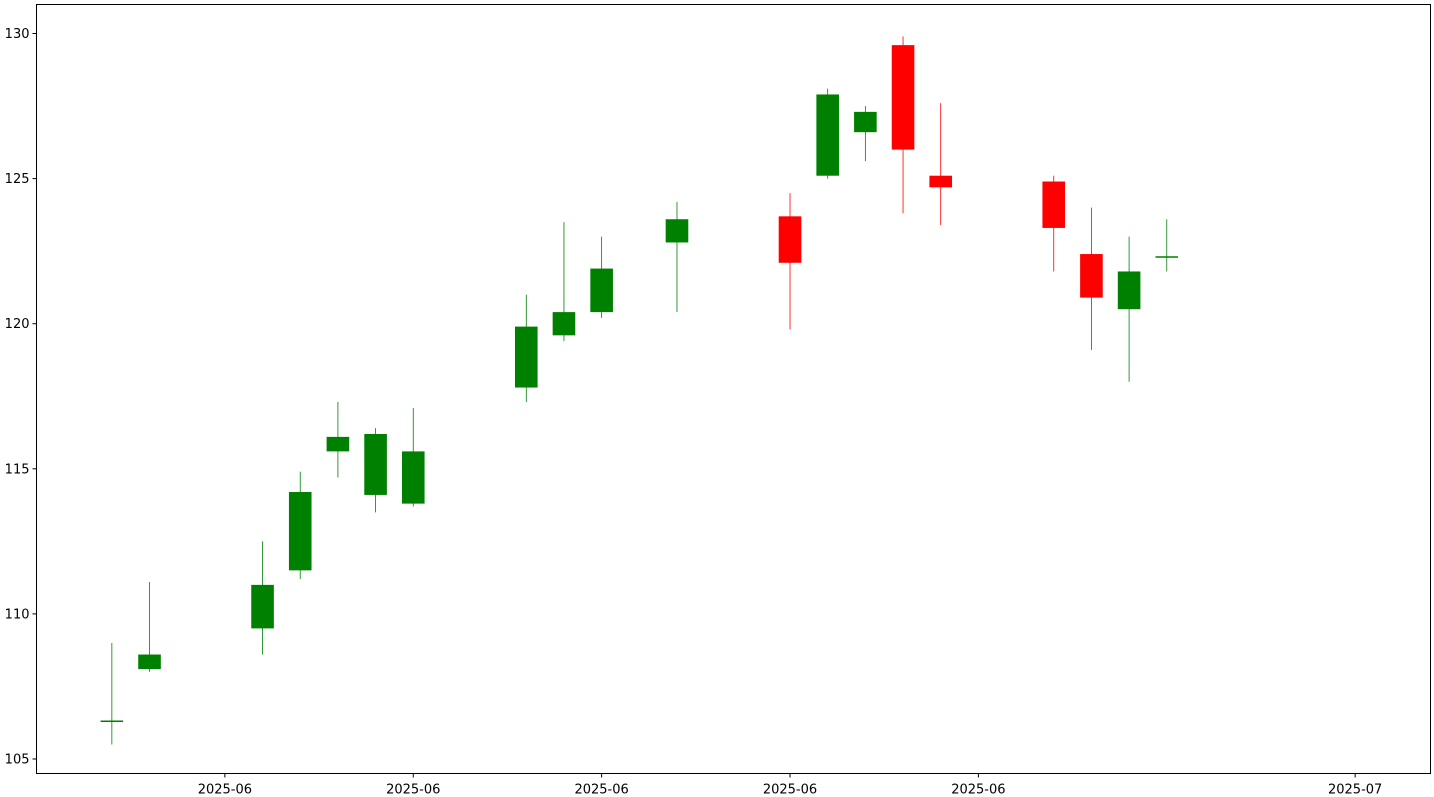 The width and height of the screenshot is (1434, 797). Describe the element at coordinates (17, 34) in the screenshot. I see `y-tick-label: 130` at that location.